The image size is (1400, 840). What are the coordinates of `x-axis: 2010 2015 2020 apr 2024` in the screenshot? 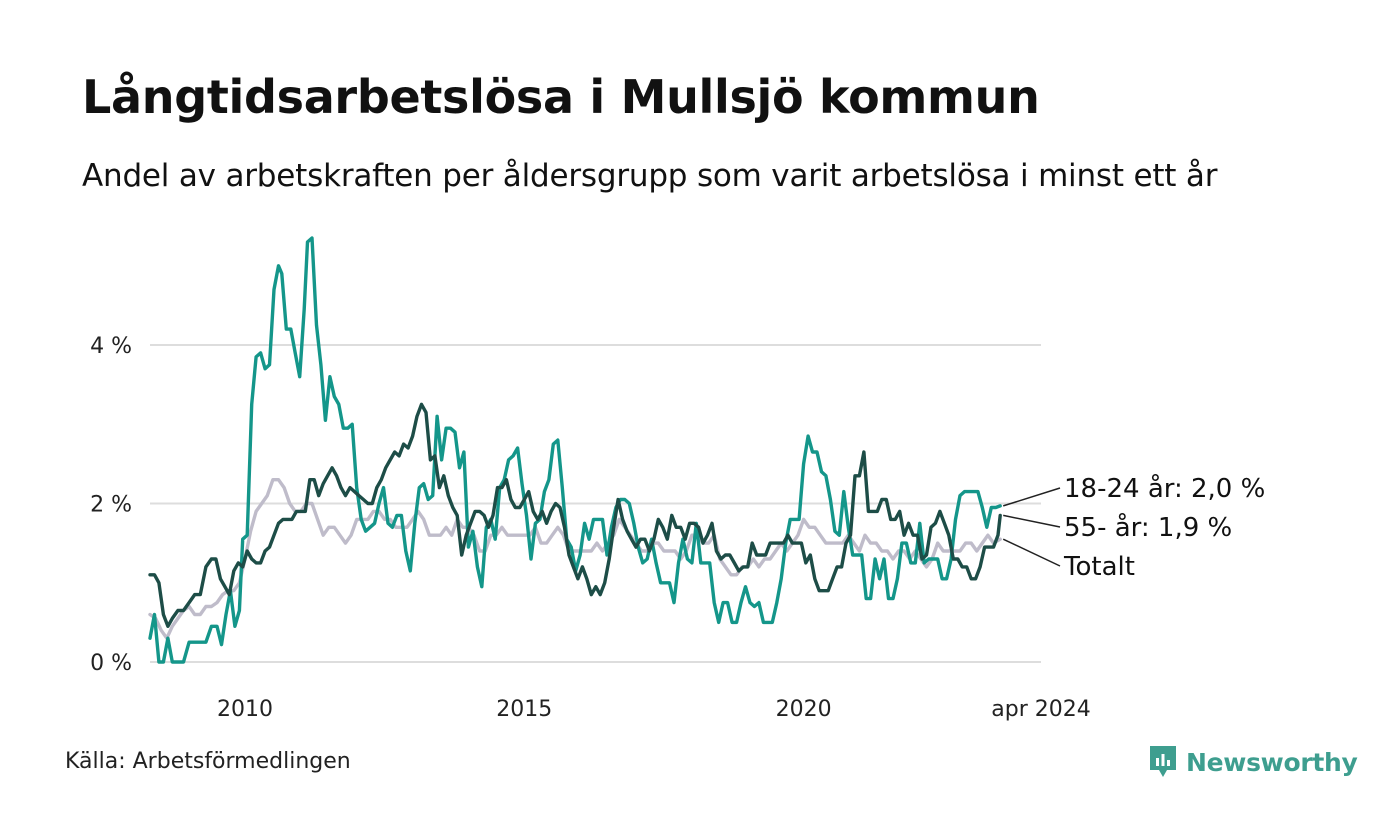 It's located at (654, 709).